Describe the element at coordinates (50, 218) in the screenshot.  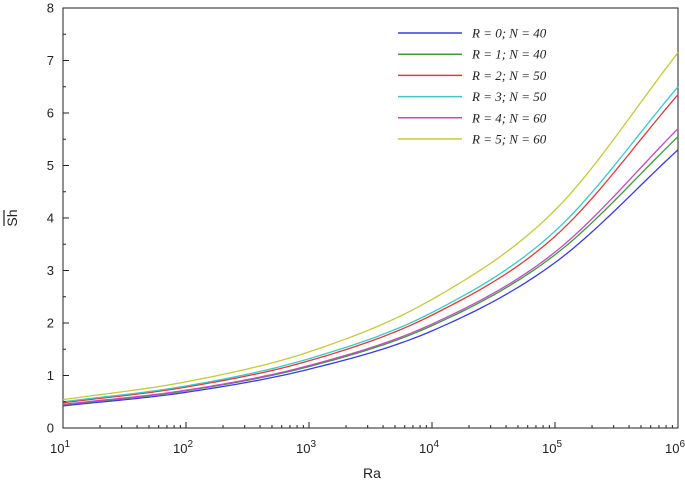
I see `y-tick-label: 4` at that location.